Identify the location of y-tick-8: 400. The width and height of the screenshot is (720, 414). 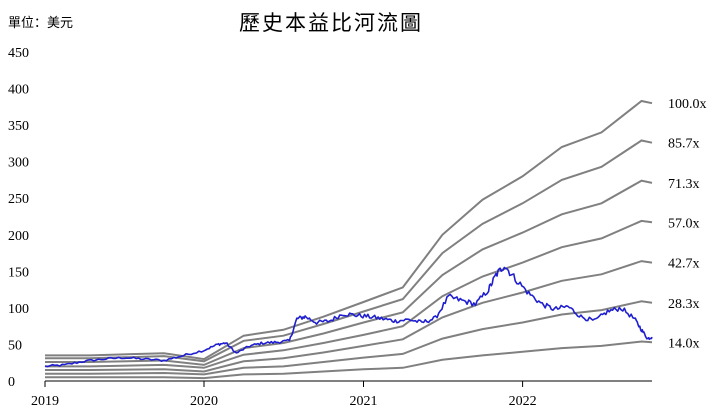
(18, 90).